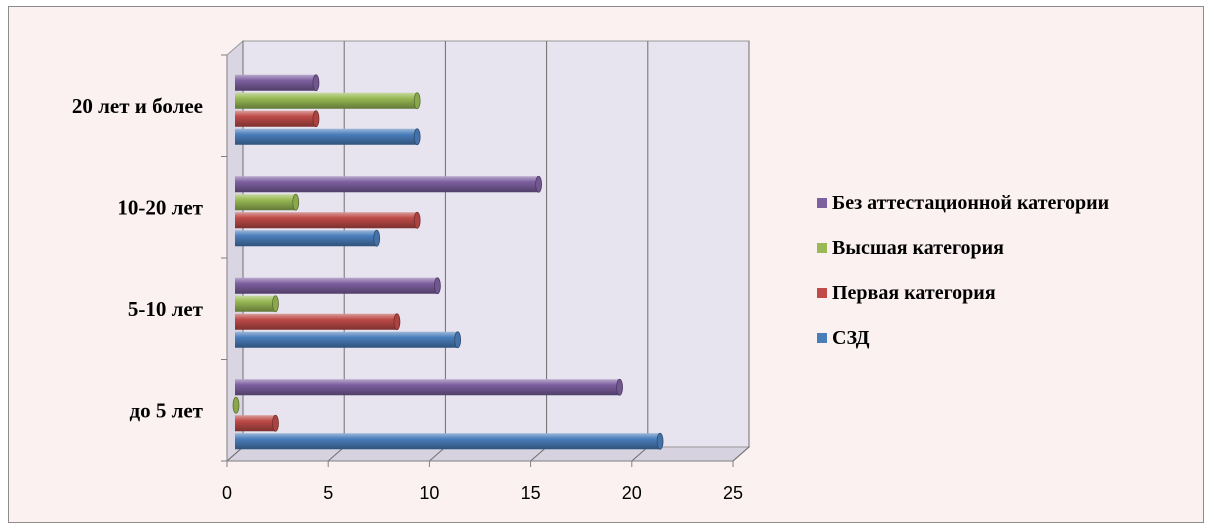 The height and width of the screenshot is (529, 1212). I want to click on bar-без-аттестационной-категории-10-20-лет, so click(388, 184).